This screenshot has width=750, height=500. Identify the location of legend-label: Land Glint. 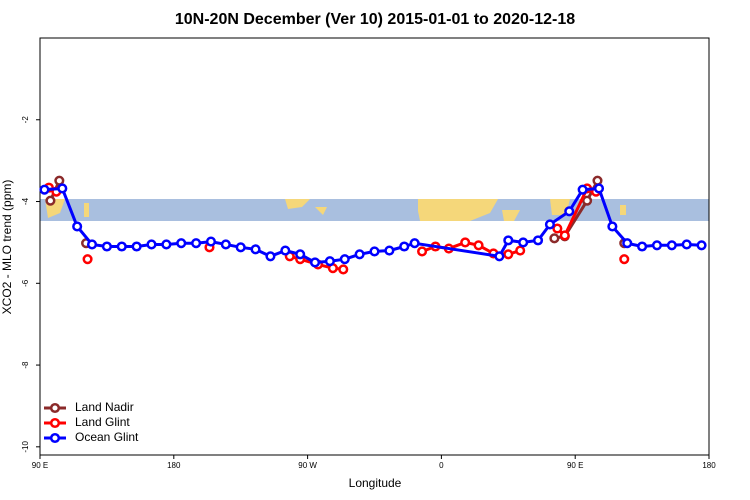
(102, 422).